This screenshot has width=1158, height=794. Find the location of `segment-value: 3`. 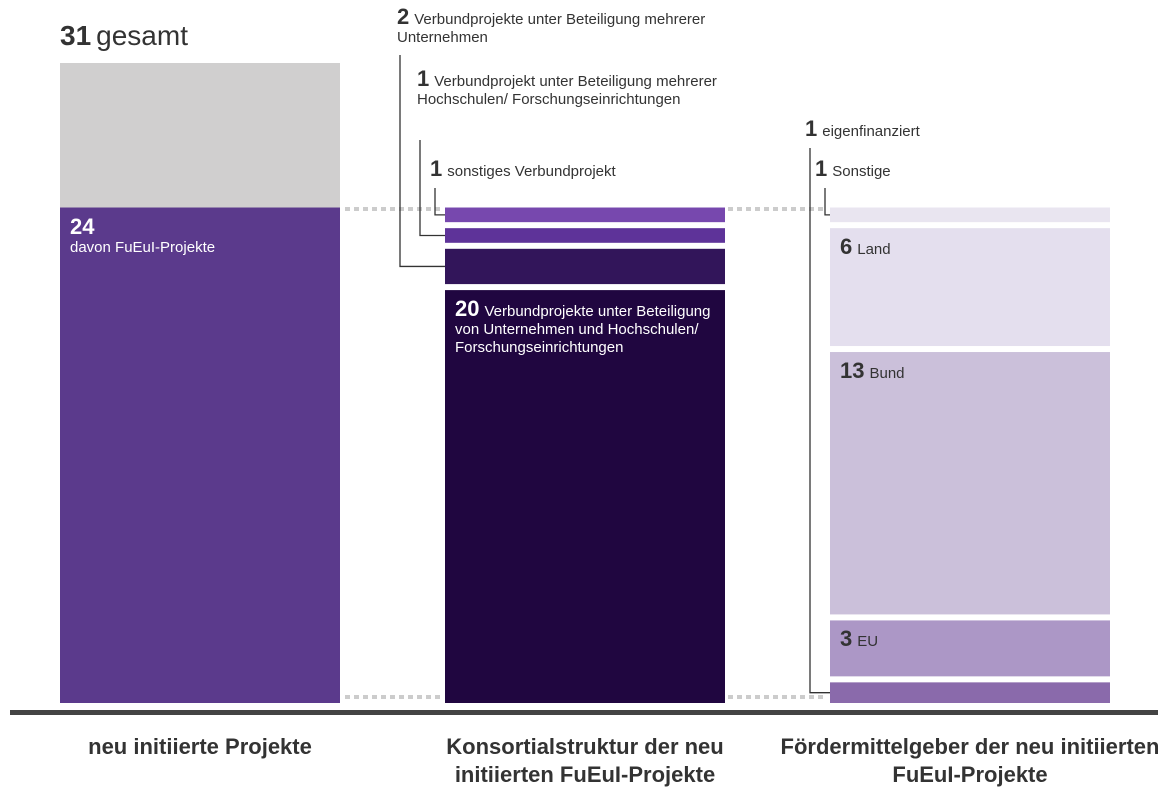

segment-value: 3 is located at coordinates (846, 639).